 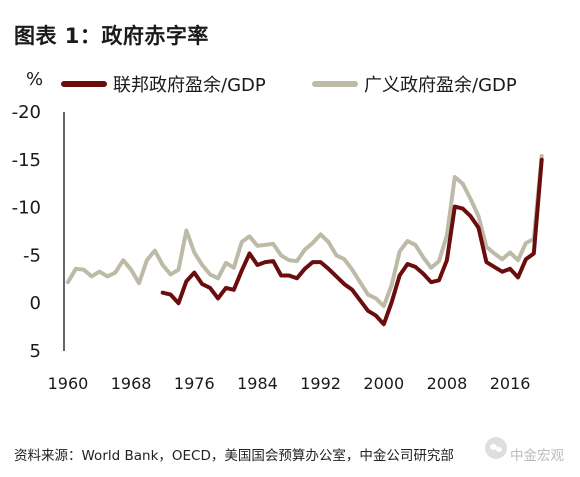 What do you see at coordinates (537, 456) in the screenshot?
I see `watermark-text: 中金宏观` at bounding box center [537, 456].